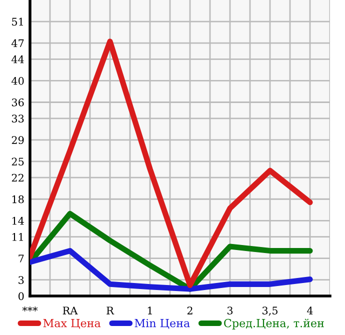  Describe the element at coordinates (72, 324) in the screenshot. I see `legend-label: Max Цена` at that location.